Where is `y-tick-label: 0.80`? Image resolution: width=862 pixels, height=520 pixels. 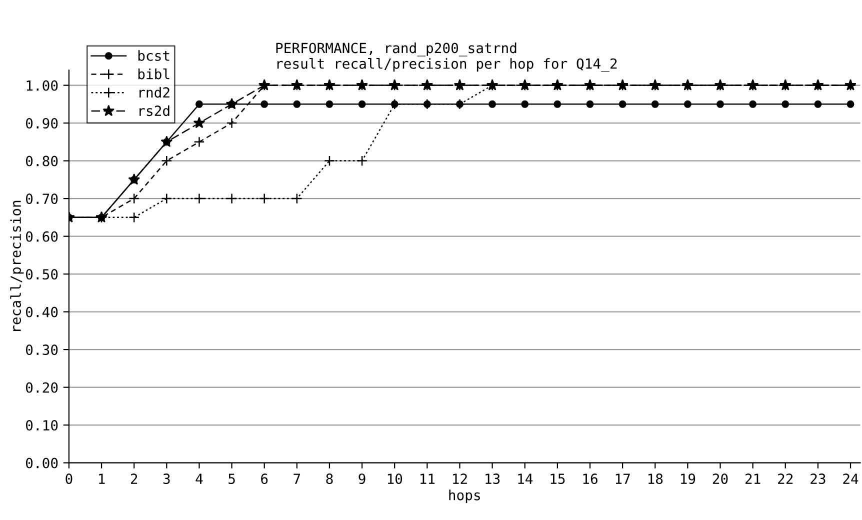 y-tick-label: 0.80 is located at coordinates (42, 161).